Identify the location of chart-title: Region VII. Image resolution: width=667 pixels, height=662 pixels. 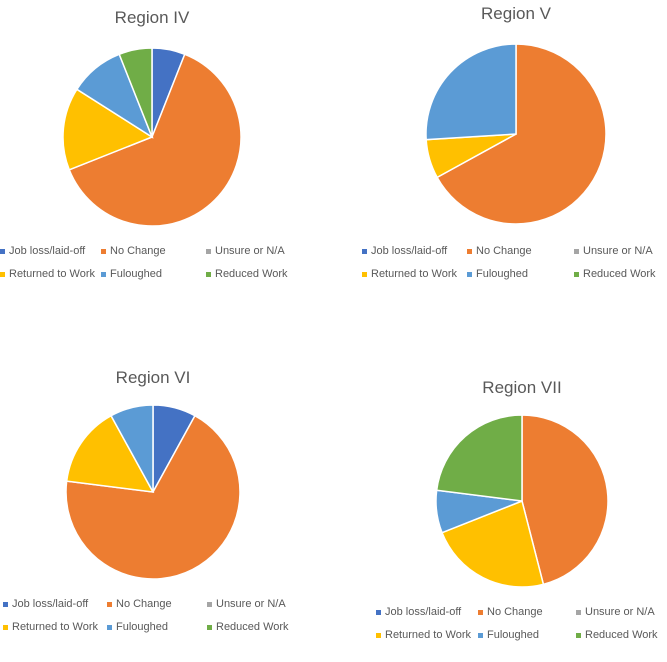
(522, 387).